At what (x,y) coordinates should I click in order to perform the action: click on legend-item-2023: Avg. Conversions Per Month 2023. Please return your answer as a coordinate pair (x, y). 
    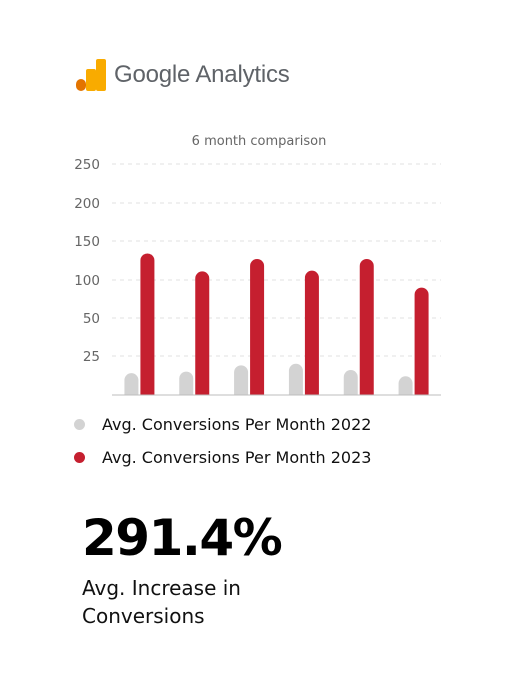
    Looking at the image, I should click on (222, 457).